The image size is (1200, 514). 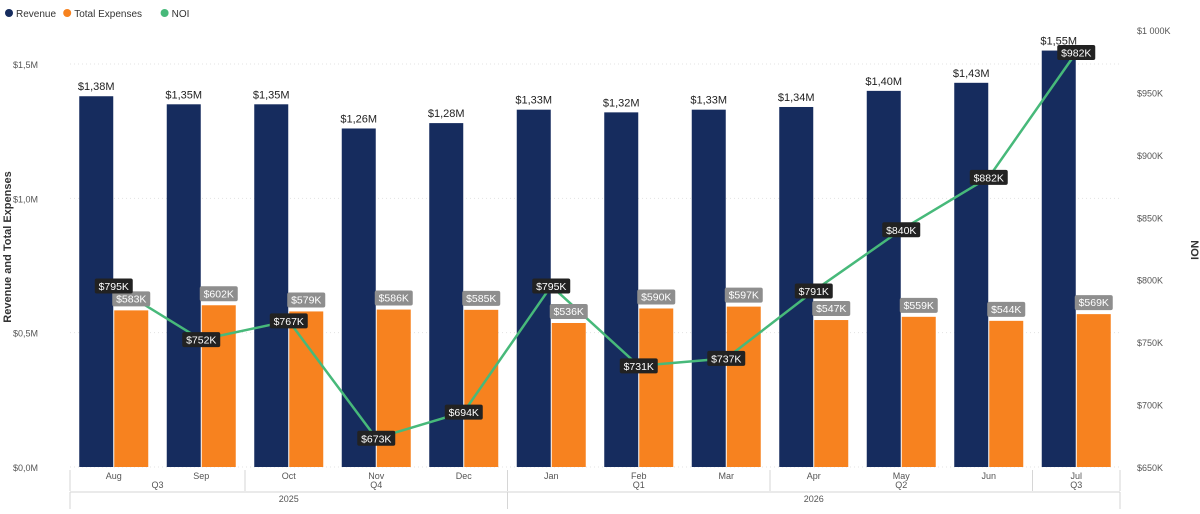 What do you see at coordinates (988, 476) in the screenshot?
I see `x-tick-label: Jun` at bounding box center [988, 476].